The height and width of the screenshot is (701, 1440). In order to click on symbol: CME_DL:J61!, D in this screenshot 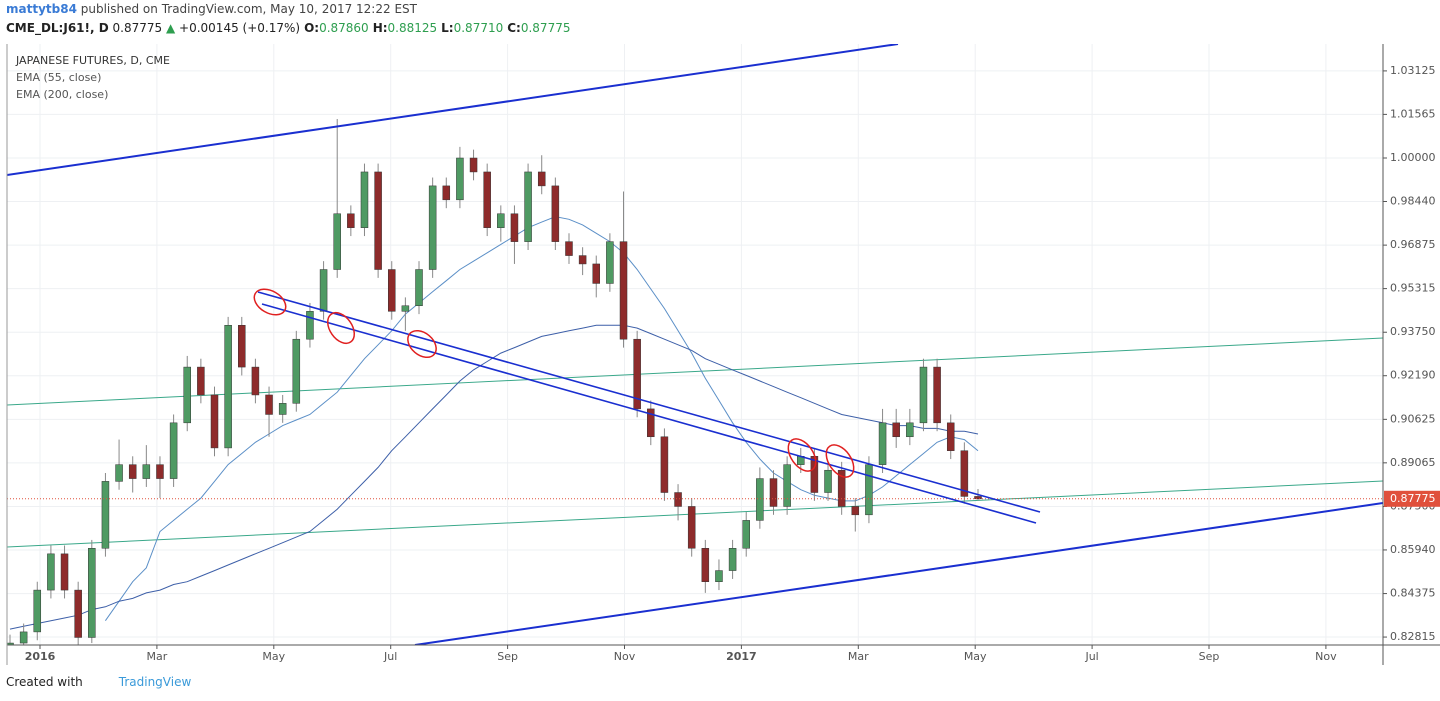, I will do `click(57, 28)`.